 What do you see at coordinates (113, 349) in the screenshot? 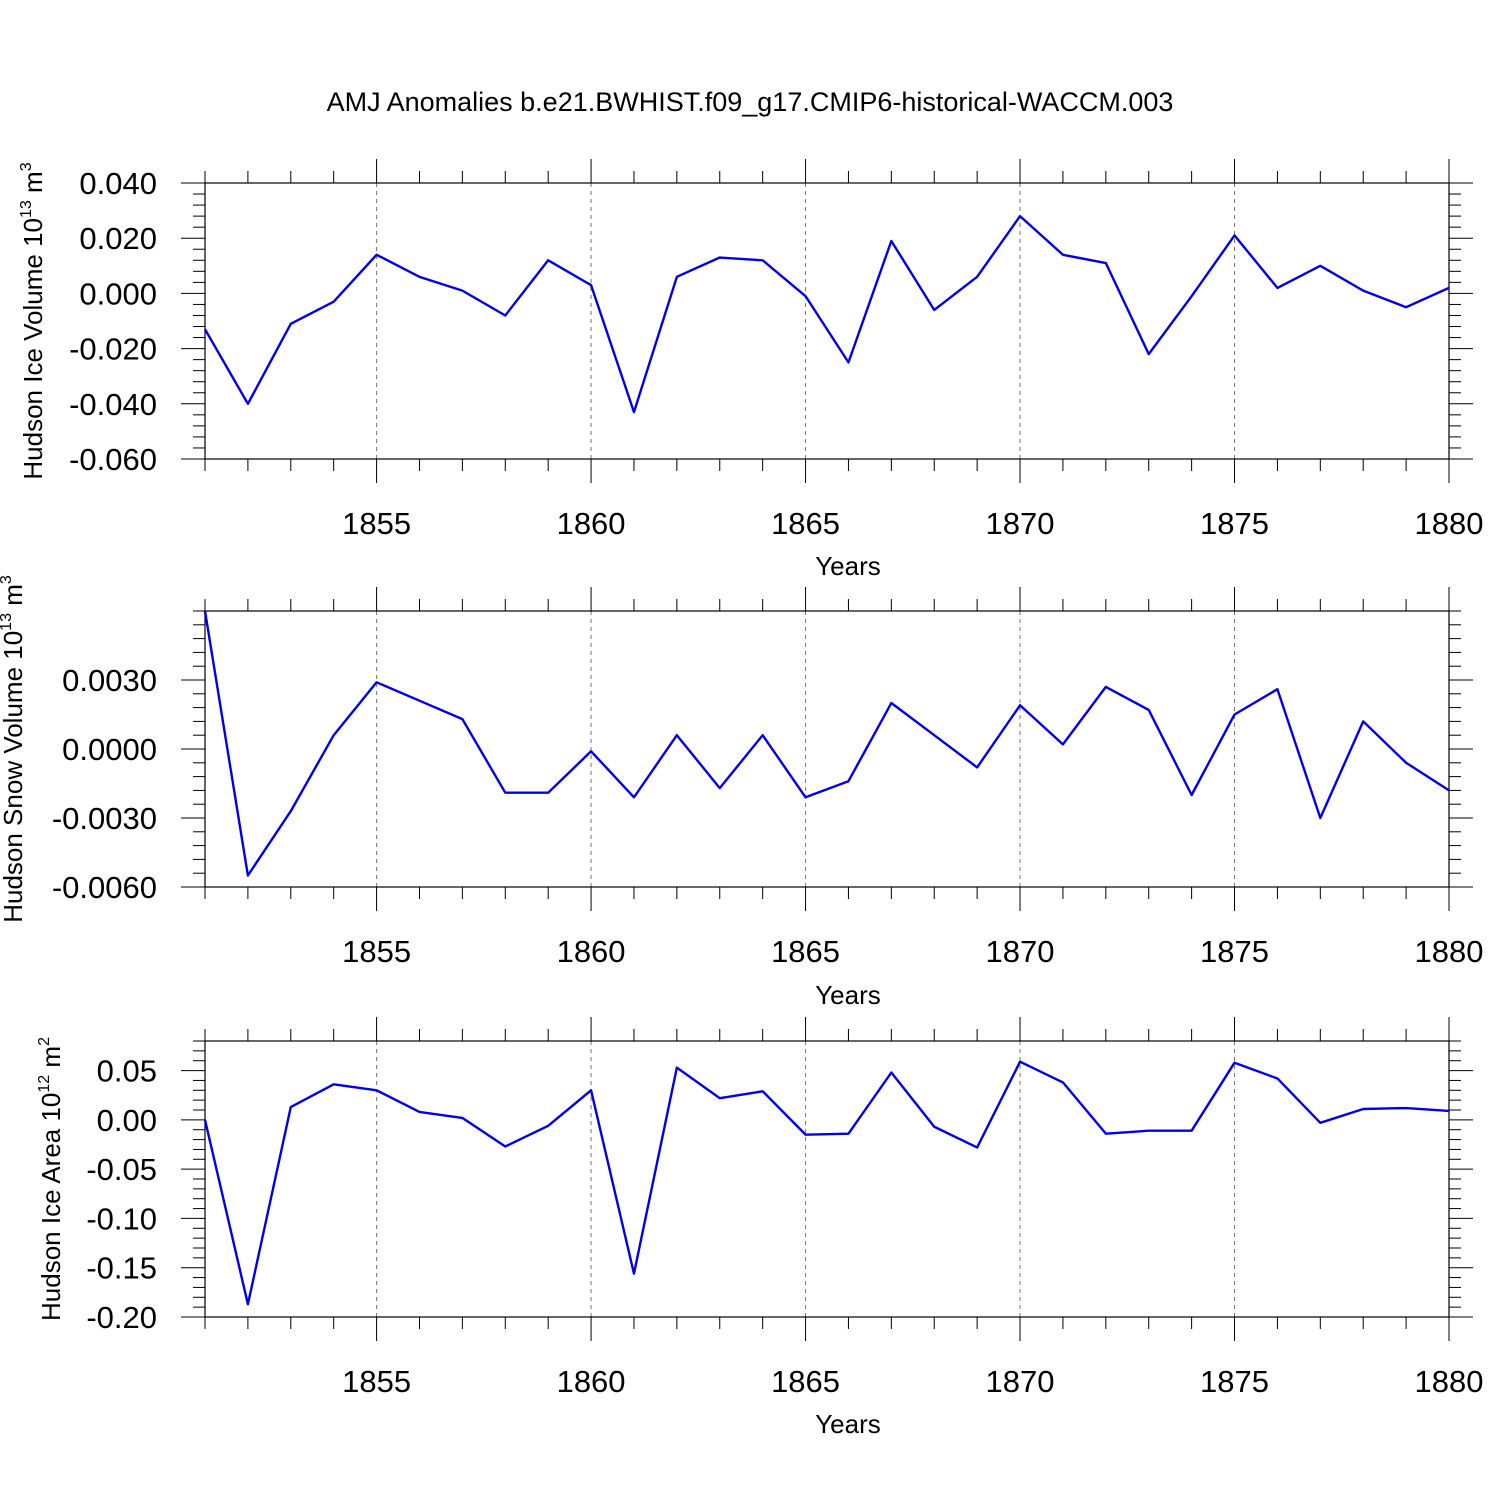
I see `y-tick-label: -0.020` at bounding box center [113, 349].